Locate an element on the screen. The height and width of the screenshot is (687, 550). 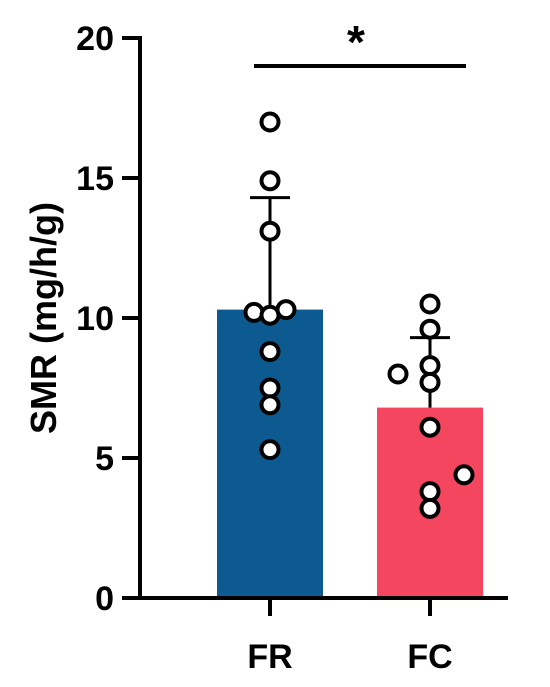
y-axis-title: SMR (mg/h/g) is located at coordinates (43, 318).